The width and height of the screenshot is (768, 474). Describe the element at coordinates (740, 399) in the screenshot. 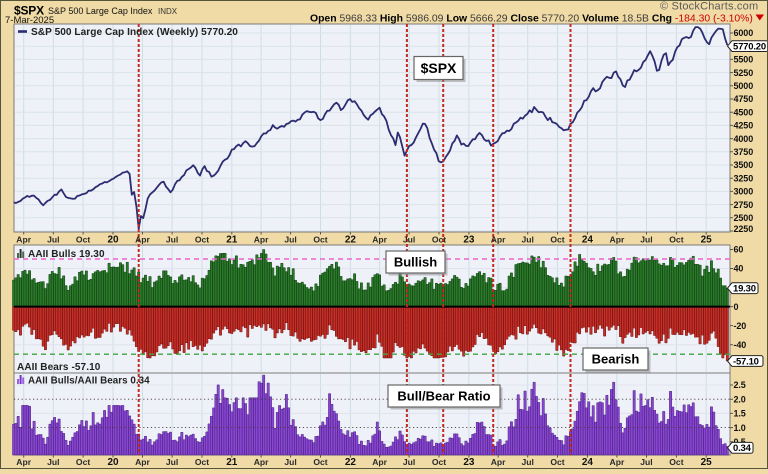

I see `svg-text: 2.0` at that location.